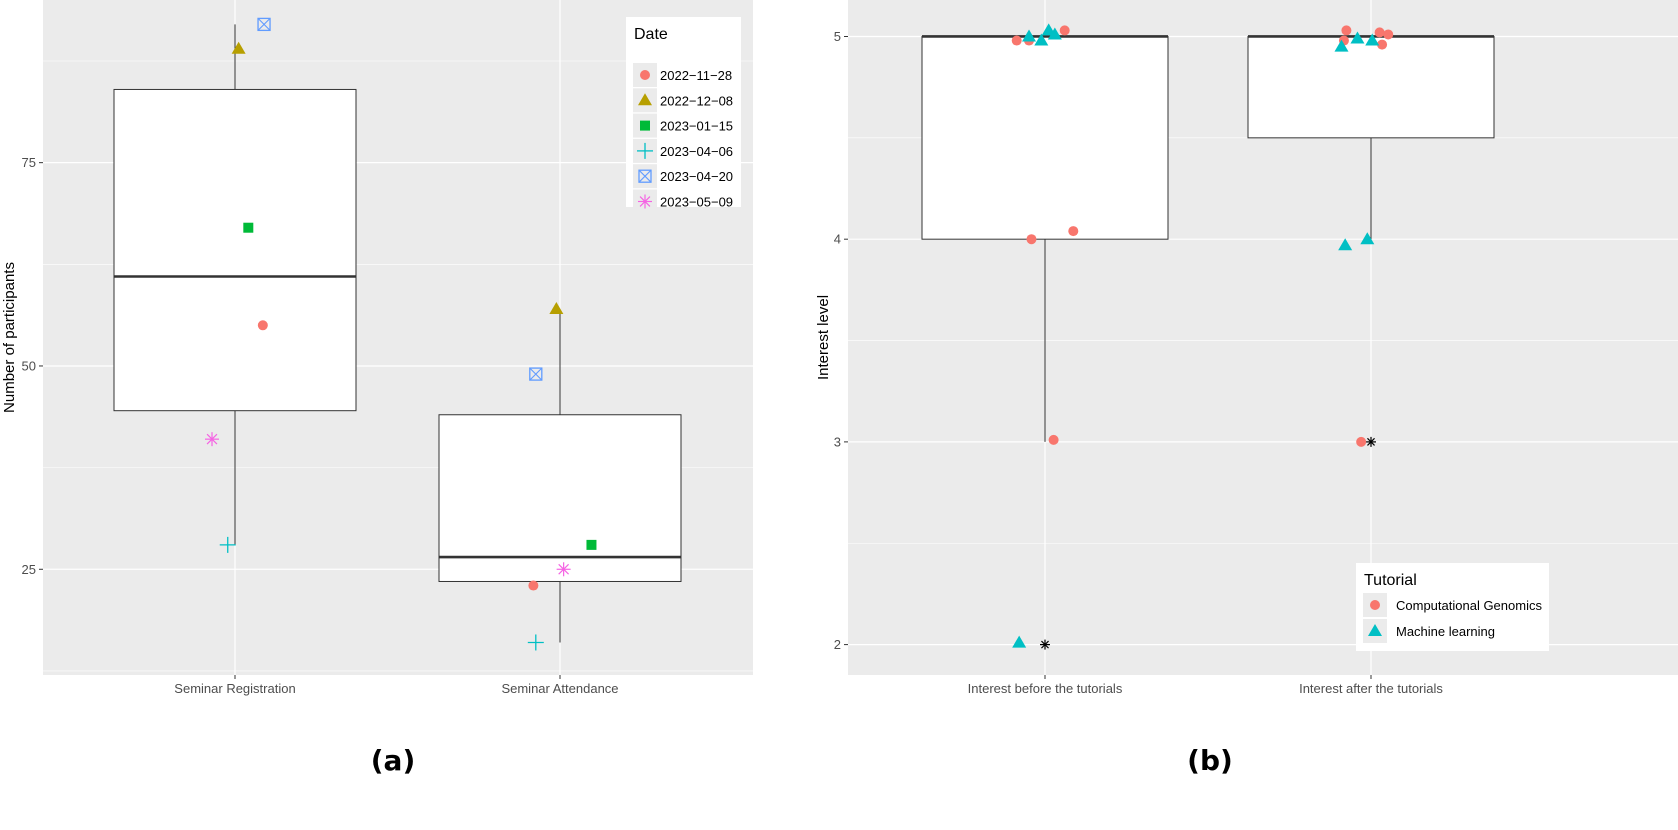  What do you see at coordinates (682, 75) in the screenshot?
I see `legend-item: 2022−11−28` at bounding box center [682, 75].